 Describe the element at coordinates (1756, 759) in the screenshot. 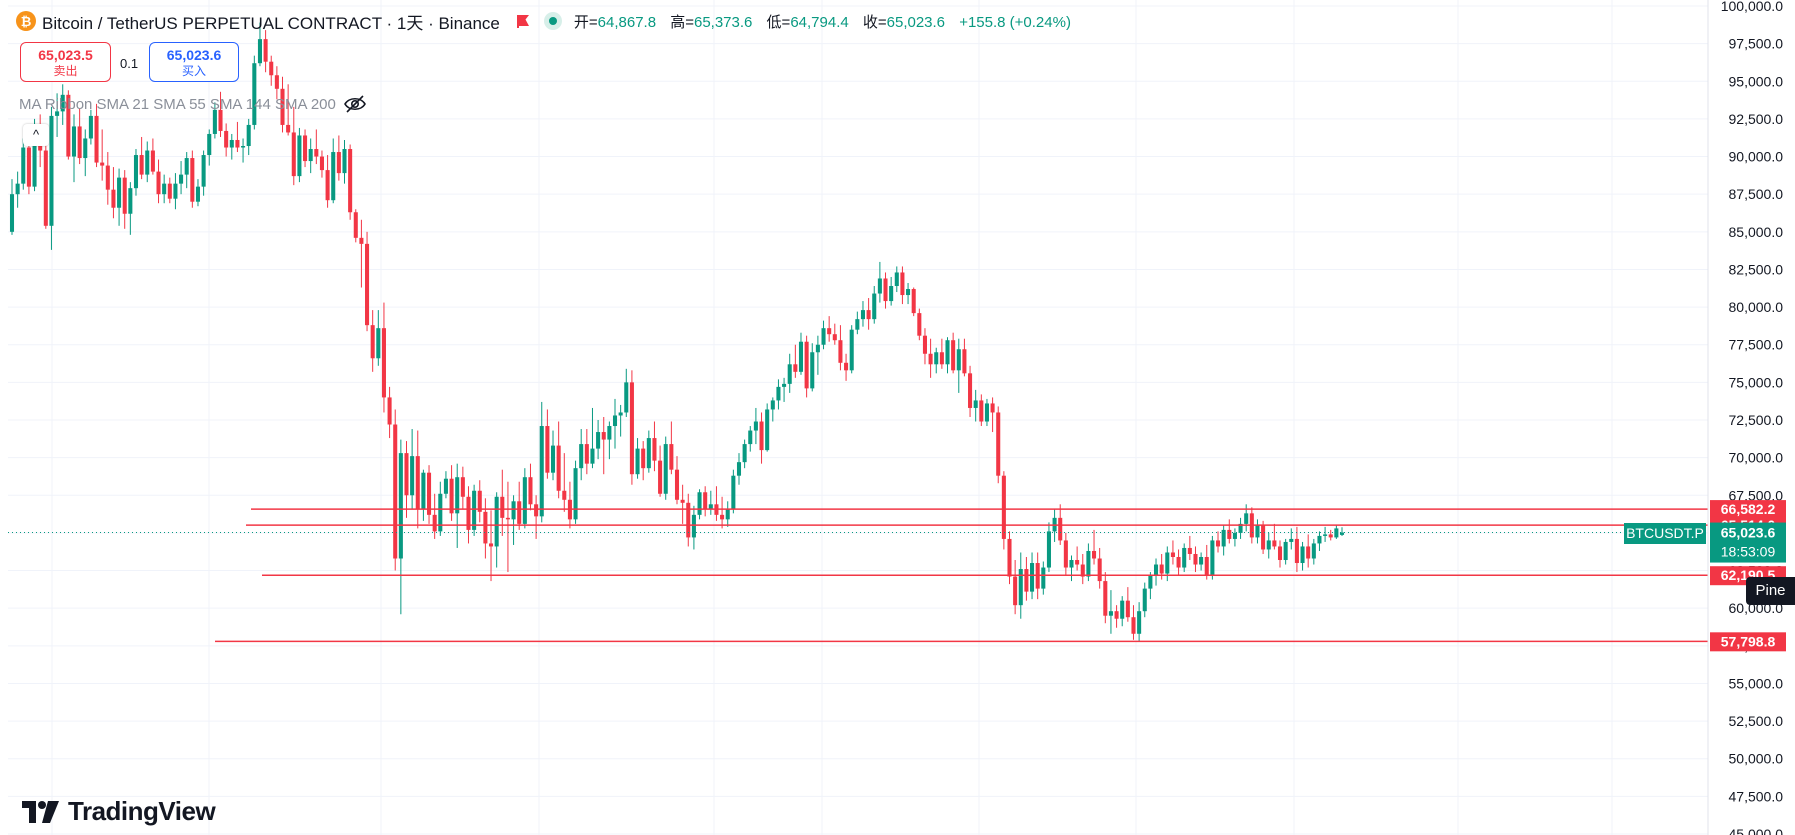

I see `y-tick-label: 50,000.0` at that location.